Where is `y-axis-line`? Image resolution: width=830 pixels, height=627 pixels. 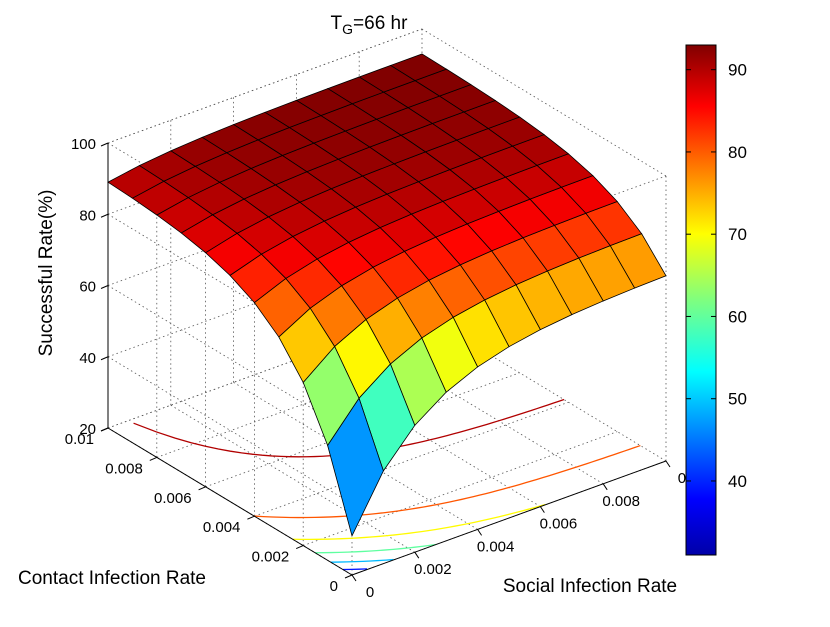 y-axis-line is located at coordinates (230, 501).